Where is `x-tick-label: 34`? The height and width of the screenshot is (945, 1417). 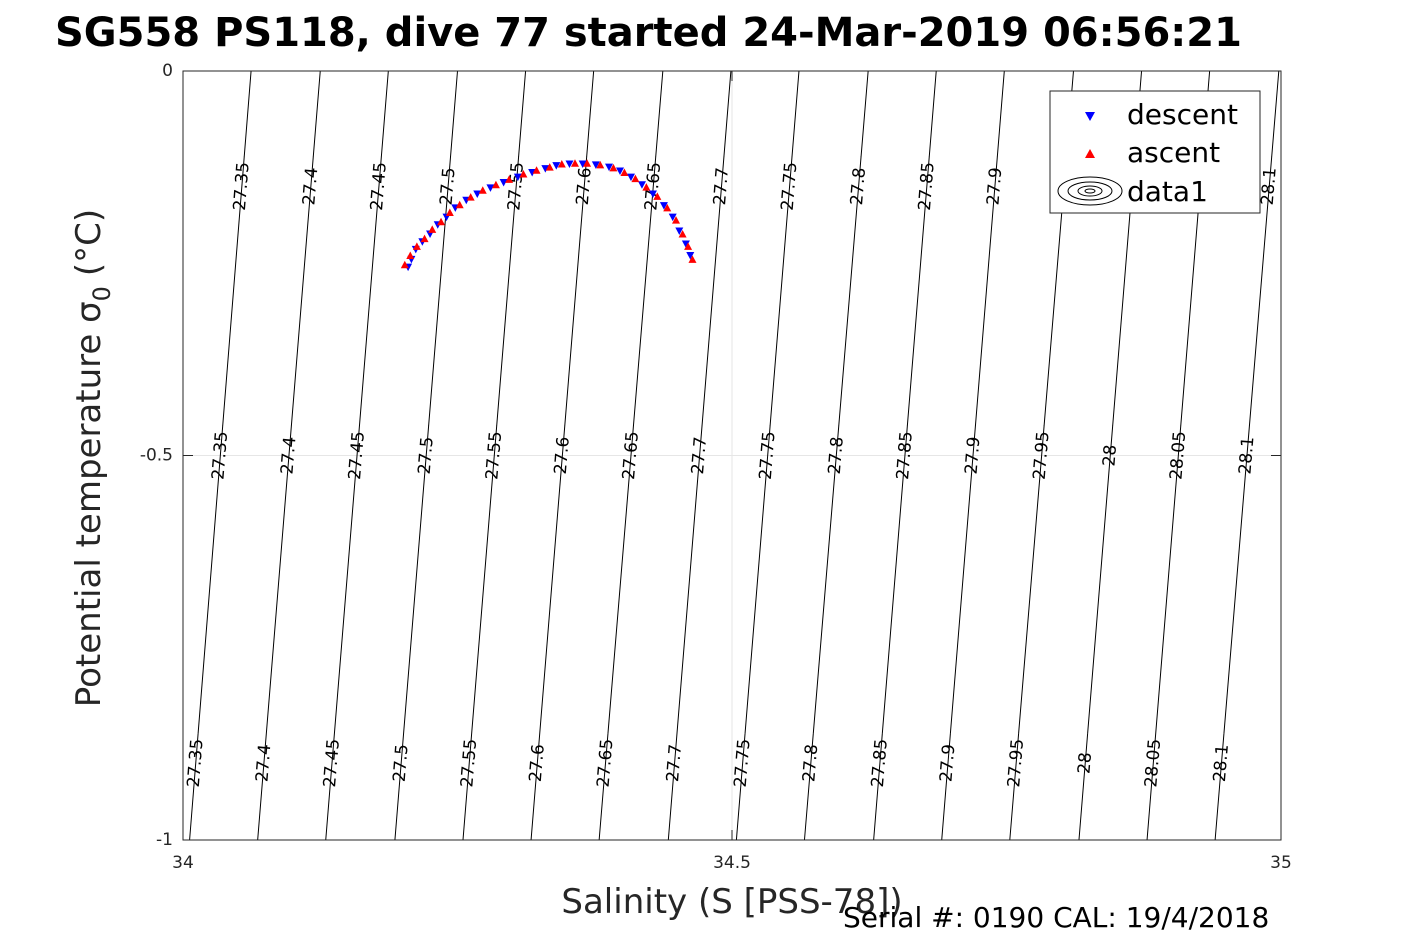 x-tick-label: 34 is located at coordinates (183, 863).